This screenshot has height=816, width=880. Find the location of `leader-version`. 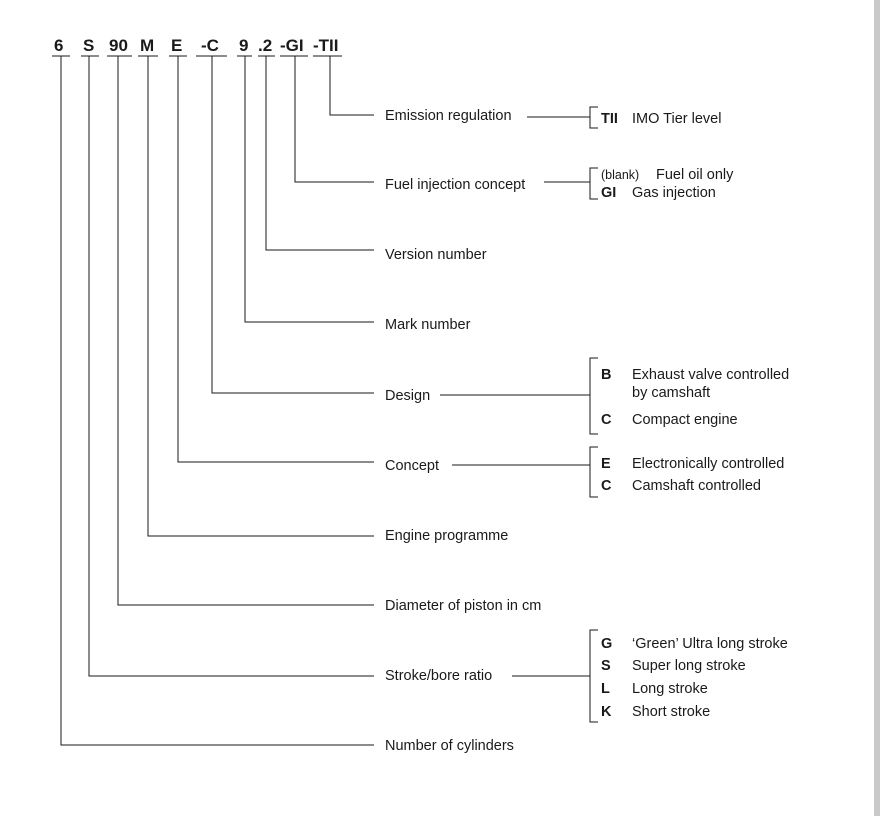

leader-version is located at coordinates (319, 153).